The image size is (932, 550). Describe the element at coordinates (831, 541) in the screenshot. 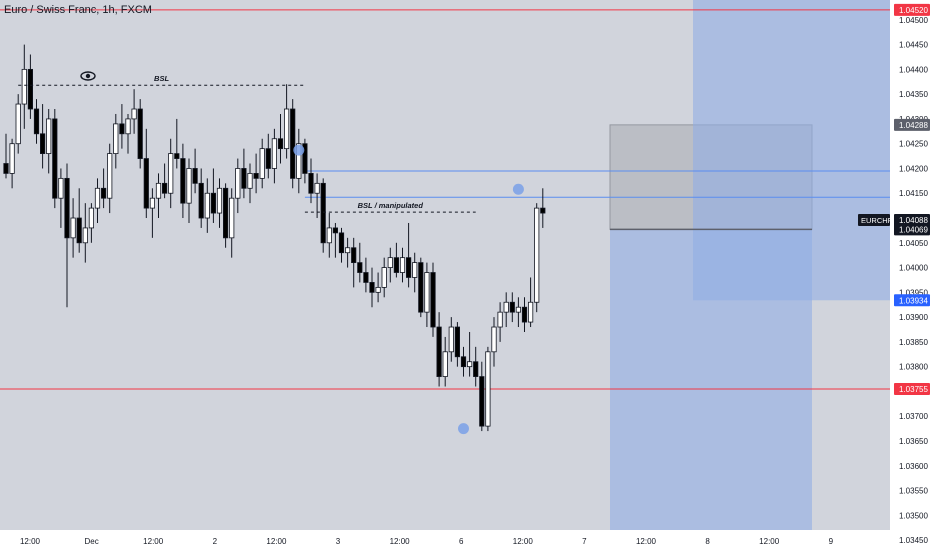

I see `time-tick-label: 9` at that location.